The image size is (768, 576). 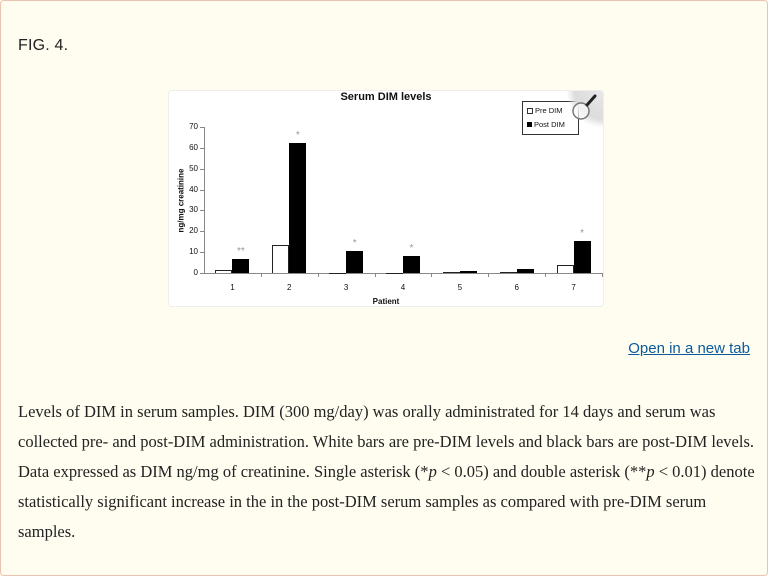 I want to click on y-tick-label: 70, so click(x=193, y=126).